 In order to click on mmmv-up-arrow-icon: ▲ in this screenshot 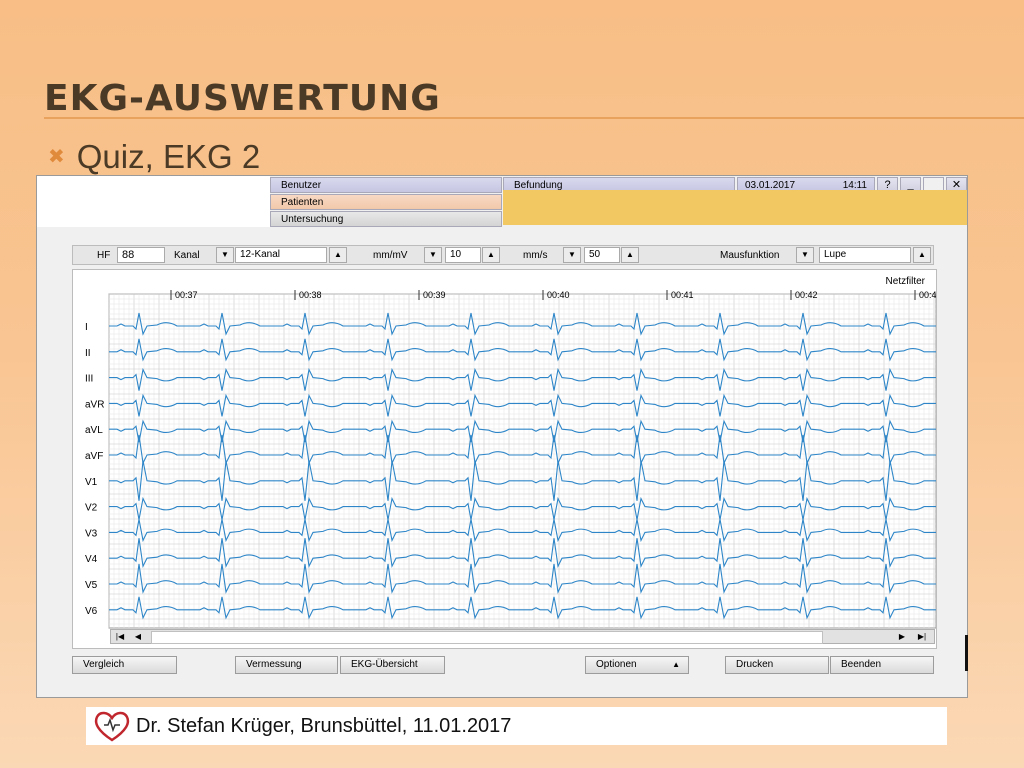, I will do `click(491, 255)`.